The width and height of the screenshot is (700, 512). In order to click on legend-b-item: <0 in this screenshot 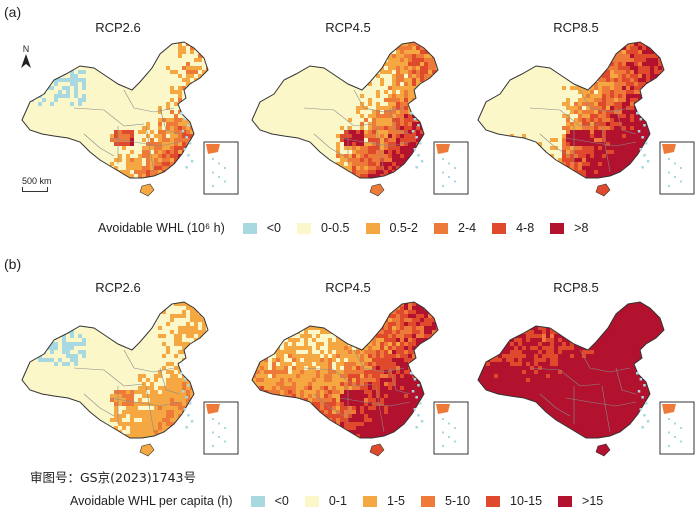, I will do `click(269, 501)`.